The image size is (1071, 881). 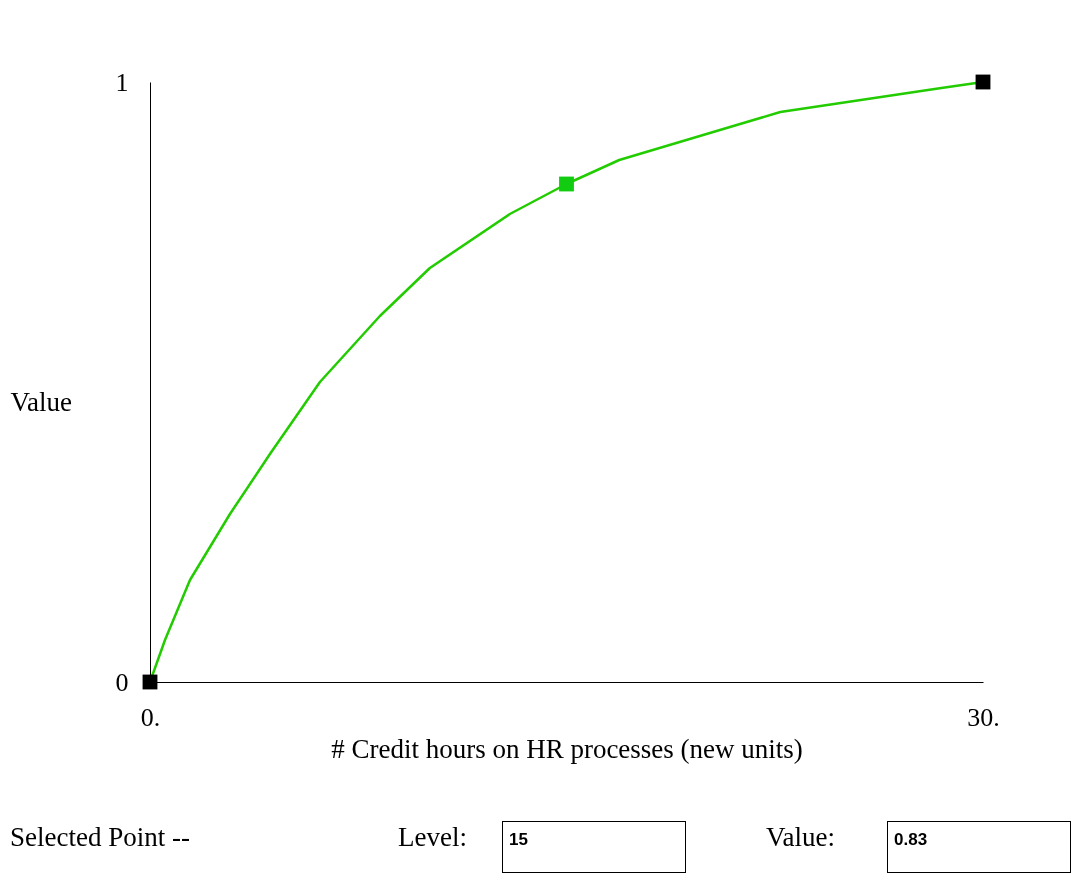 What do you see at coordinates (150, 717) in the screenshot?
I see `x-tick-label: 0.` at bounding box center [150, 717].